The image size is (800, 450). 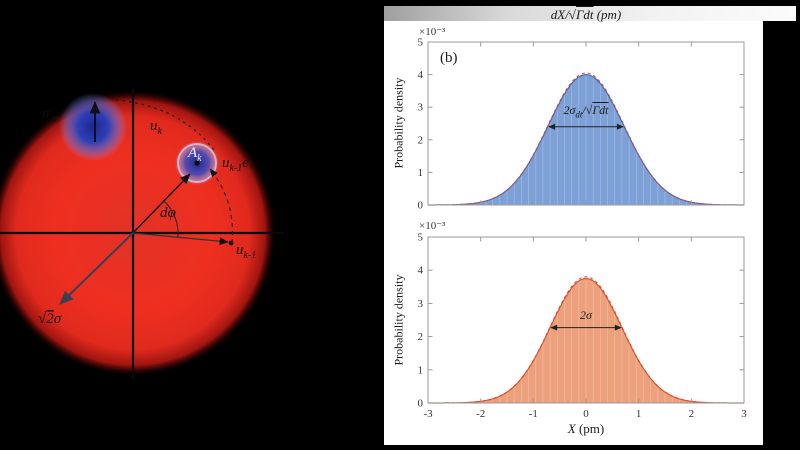 I want to click on blob-halo-ring, so click(x=197, y=163).